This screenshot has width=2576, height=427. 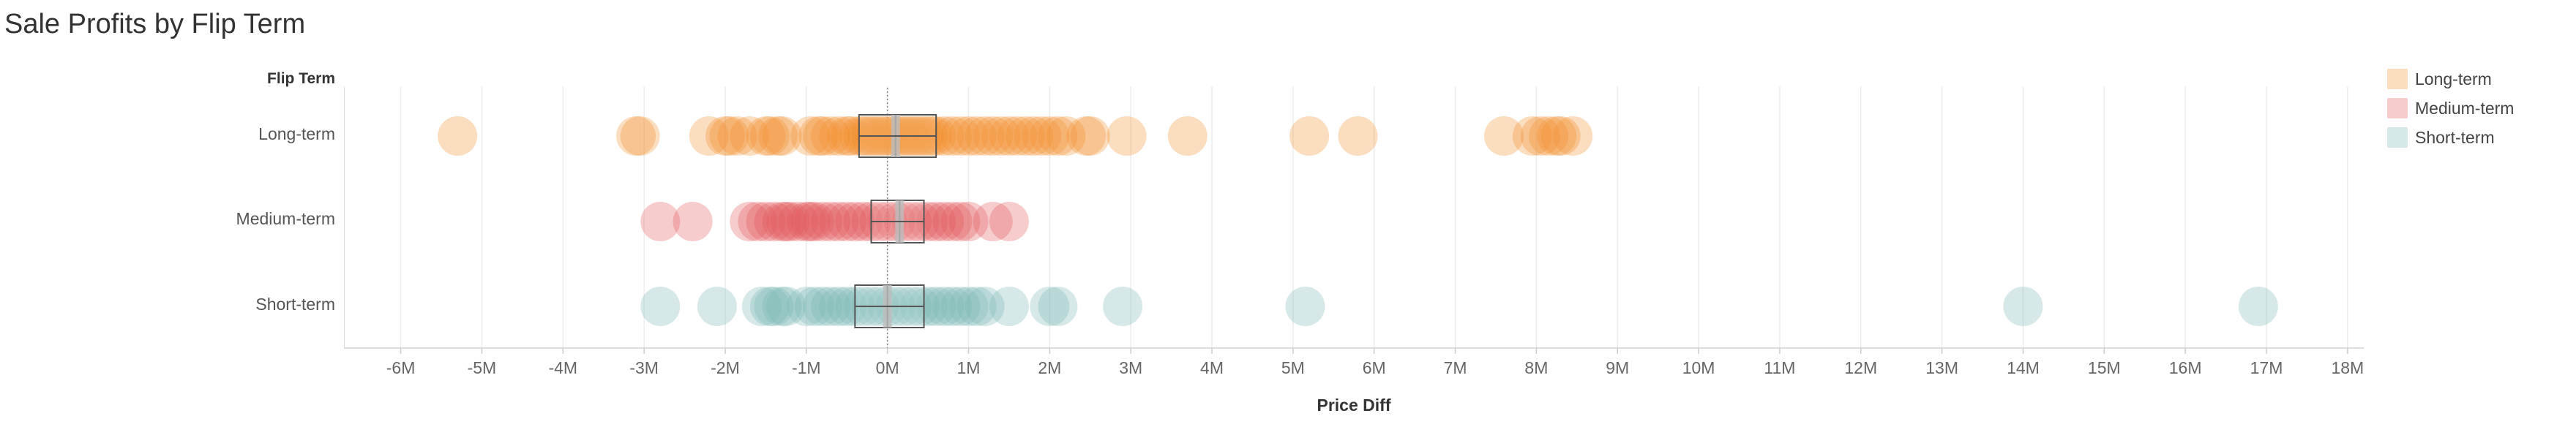 I want to click on x-tick-label: 16M, so click(x=2185, y=367).